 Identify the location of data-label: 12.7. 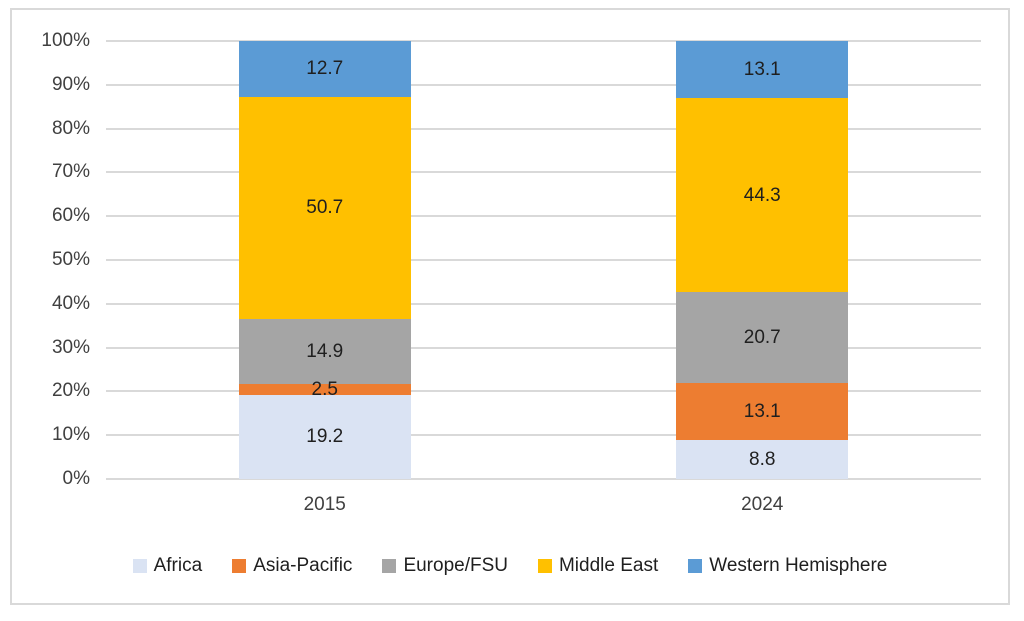
(325, 69).